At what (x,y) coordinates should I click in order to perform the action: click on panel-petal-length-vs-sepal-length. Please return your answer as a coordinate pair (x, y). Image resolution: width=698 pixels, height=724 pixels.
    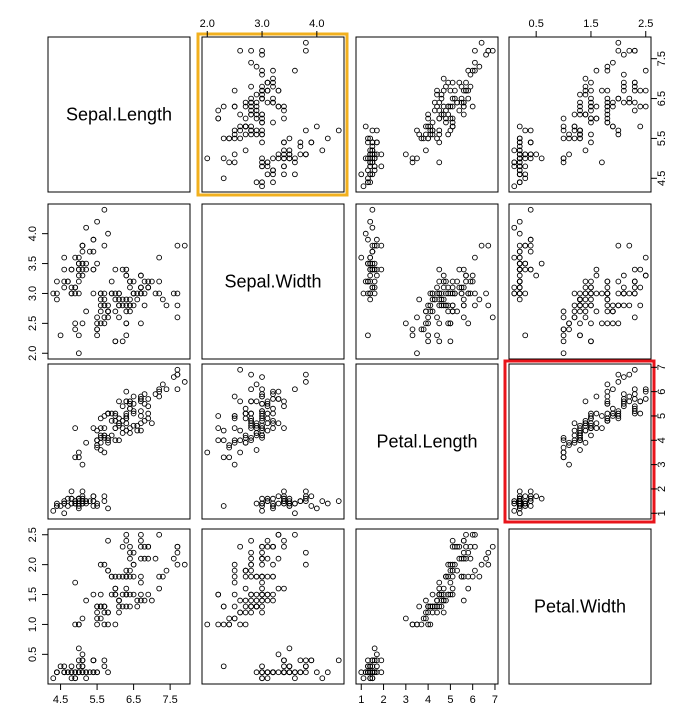
    Looking at the image, I should click on (119, 441).